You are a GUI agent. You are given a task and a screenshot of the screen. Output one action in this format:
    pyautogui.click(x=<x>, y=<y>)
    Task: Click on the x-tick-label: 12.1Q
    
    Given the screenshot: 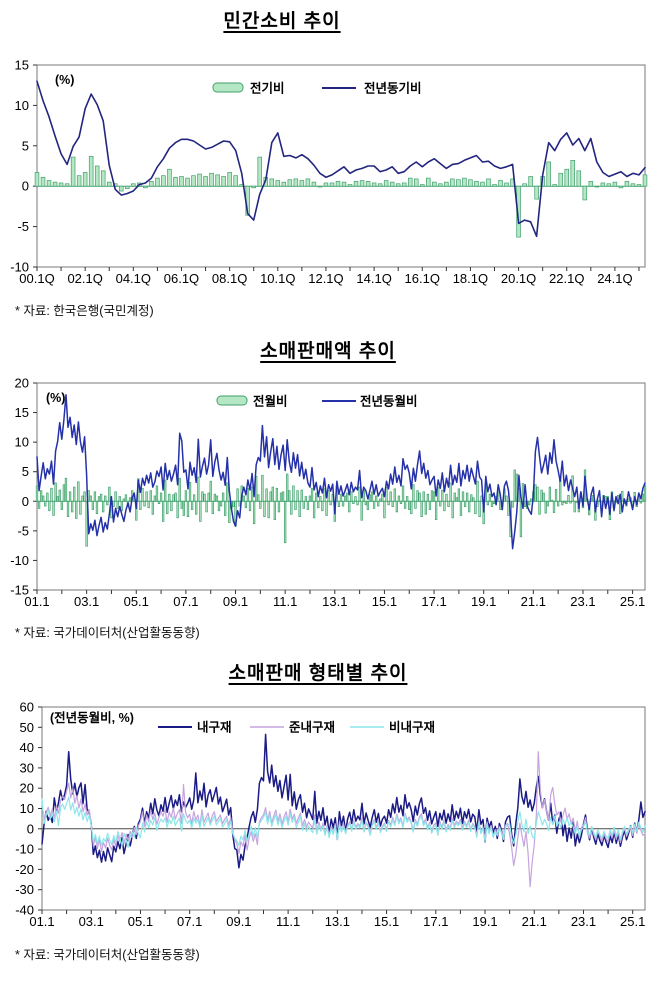 What is the action you would take?
    pyautogui.click(x=325, y=278)
    